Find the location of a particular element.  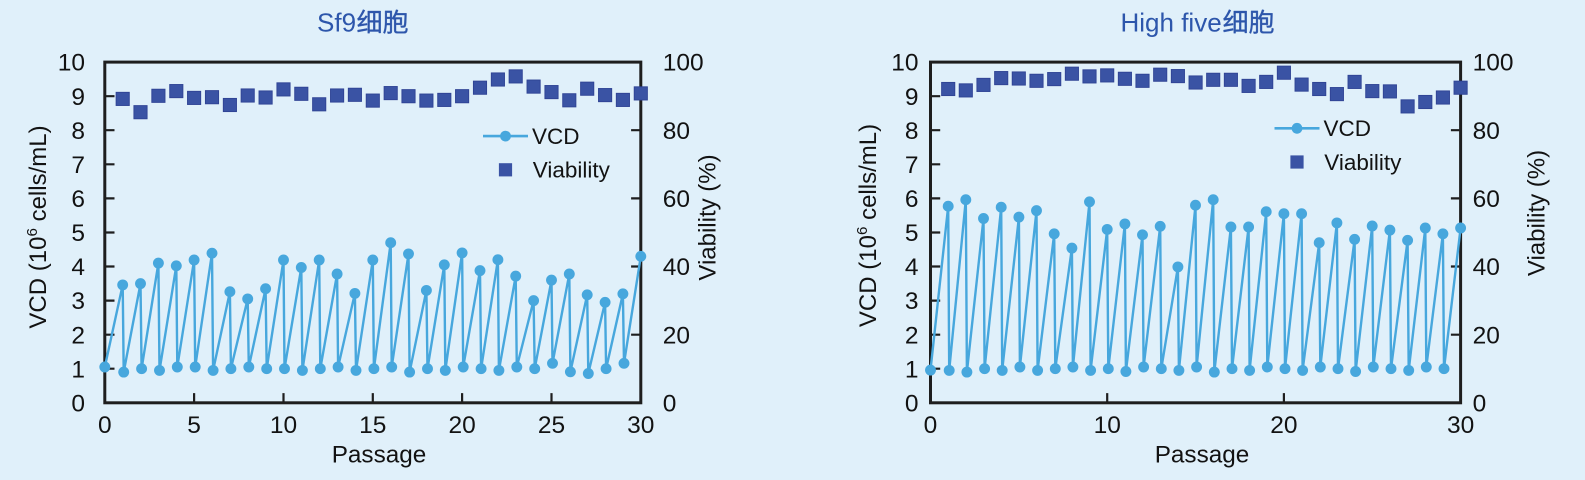

svg-text: High five is located at coordinates (1171, 23).